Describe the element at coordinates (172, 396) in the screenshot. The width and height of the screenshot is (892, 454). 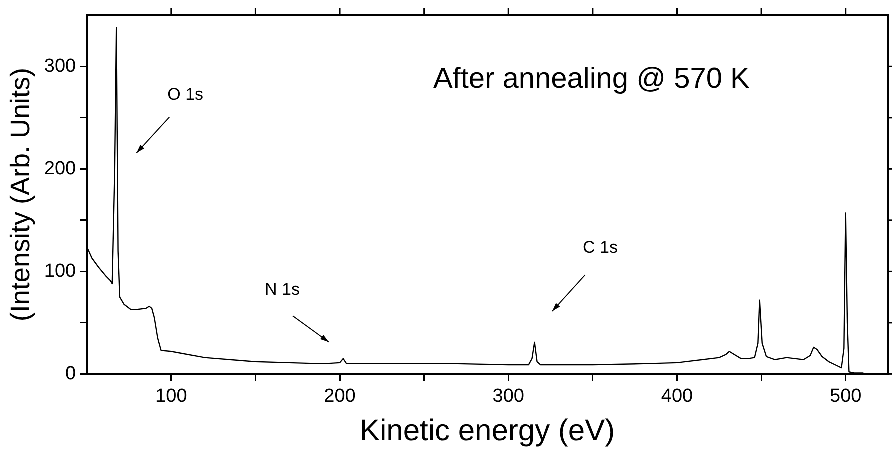
I see `x-tick-label: 100` at that location.